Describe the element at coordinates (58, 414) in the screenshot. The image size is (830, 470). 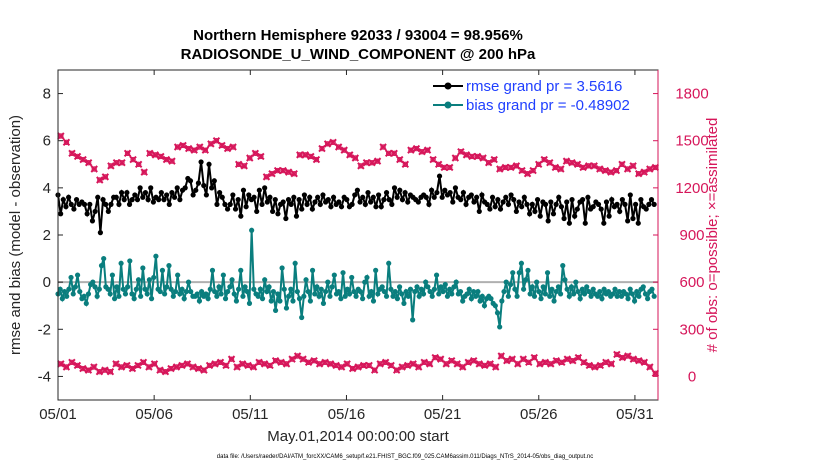
I see `x-tick-label: 05/01` at that location.